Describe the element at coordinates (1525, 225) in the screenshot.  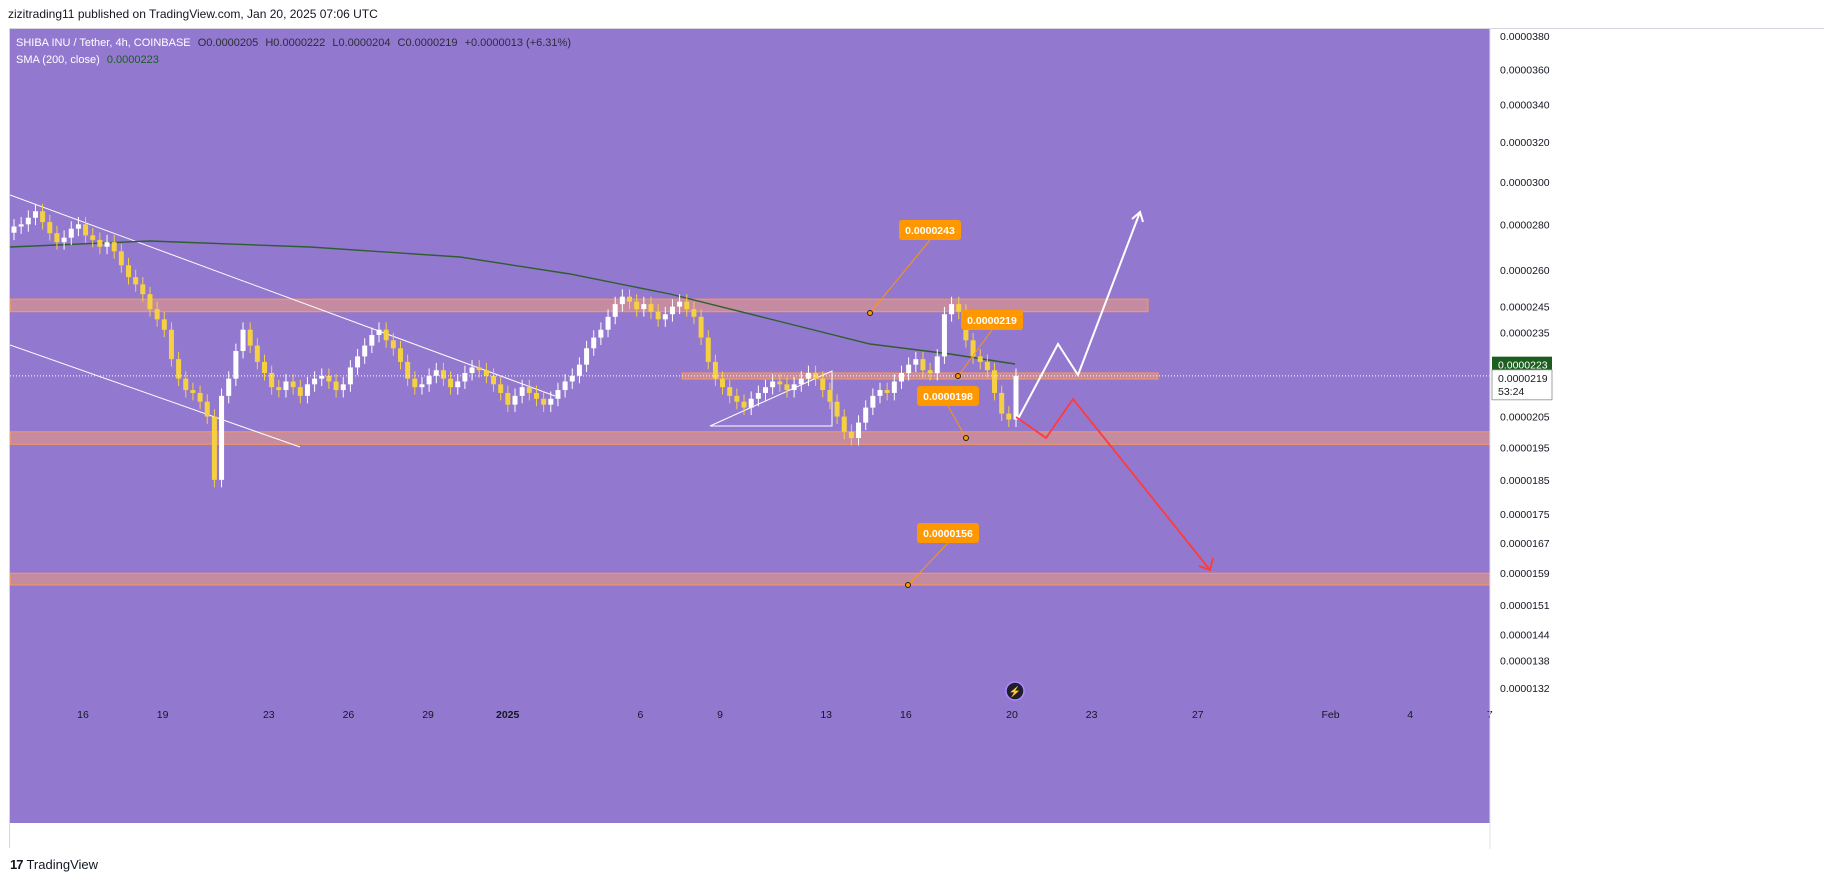
I see `price-tick-label: 0.0000280` at that location.